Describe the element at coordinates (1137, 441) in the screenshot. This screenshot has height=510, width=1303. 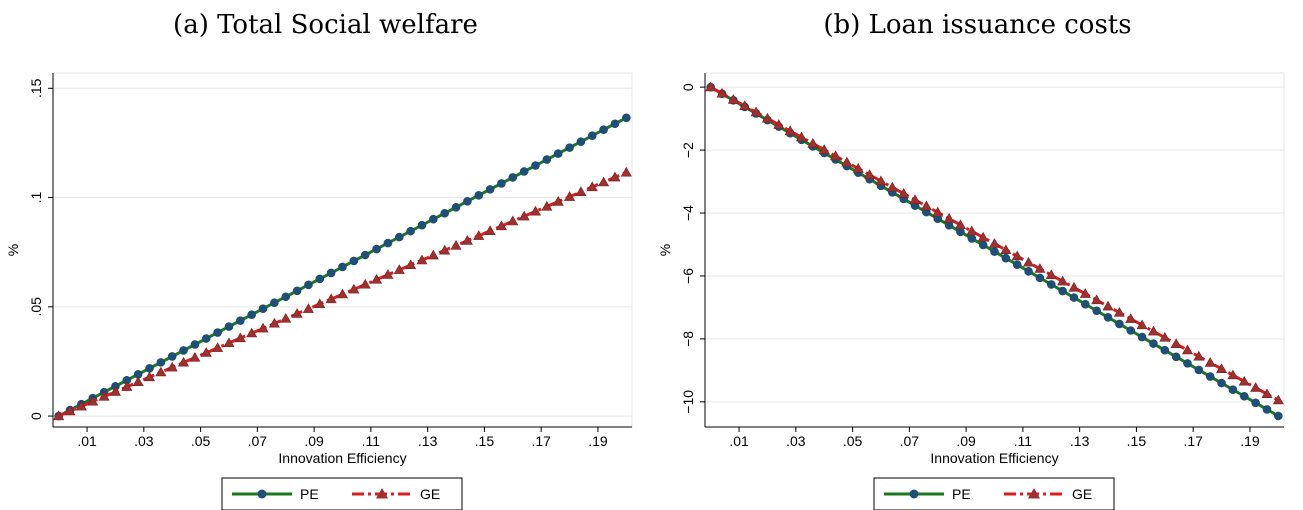
I see `x-tick-label: .15` at that location.